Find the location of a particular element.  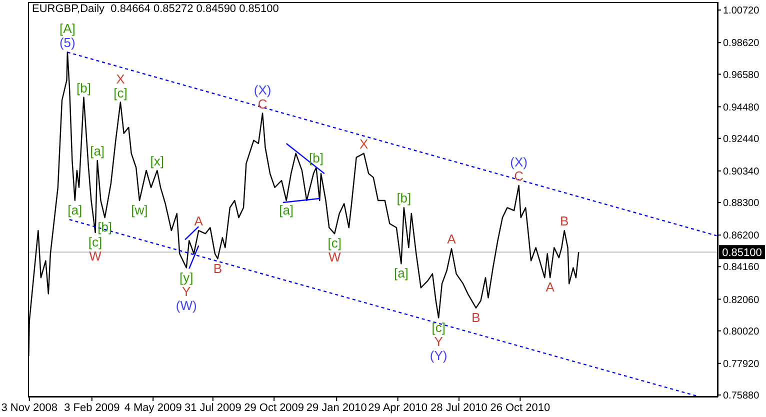

y-tick-label: 0.92440 is located at coordinates (741, 139).